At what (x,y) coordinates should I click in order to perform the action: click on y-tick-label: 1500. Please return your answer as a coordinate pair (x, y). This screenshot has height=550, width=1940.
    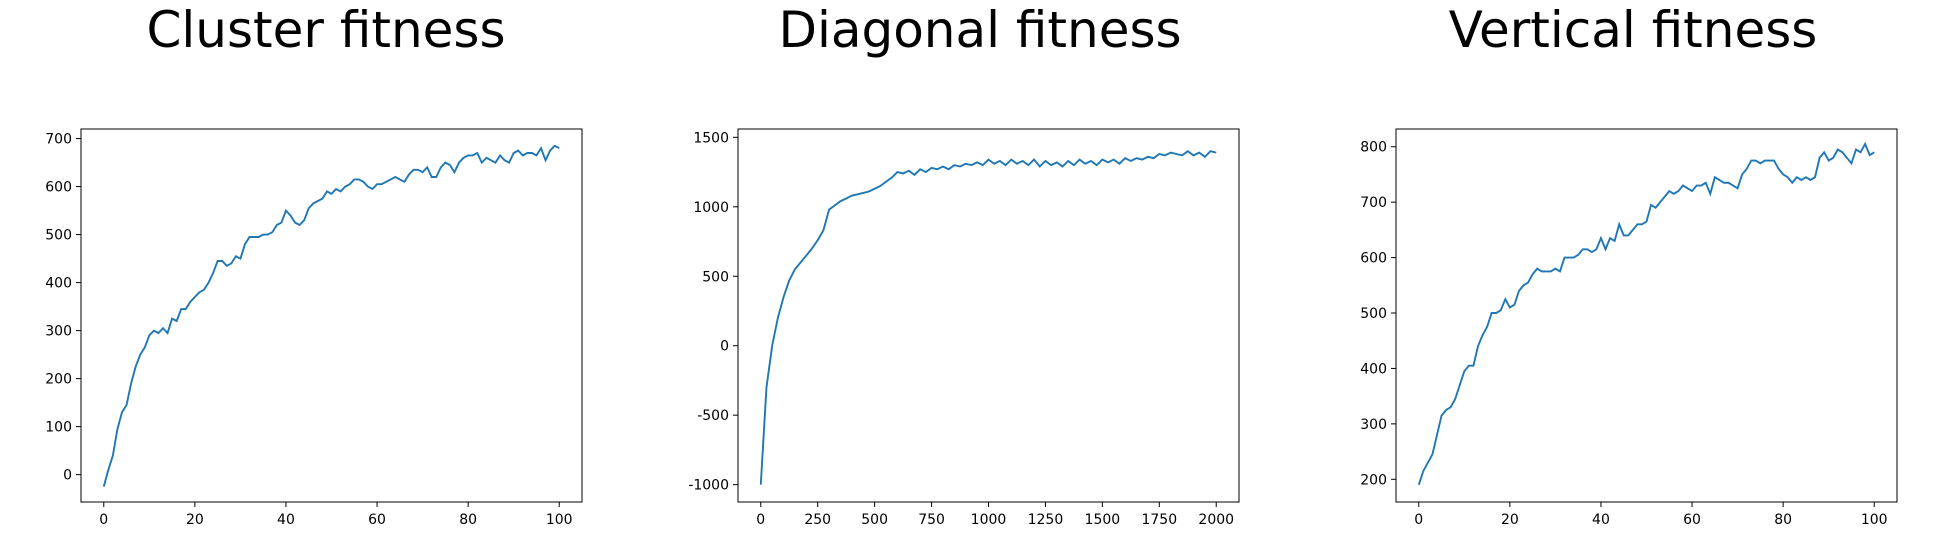
    Looking at the image, I should click on (711, 138).